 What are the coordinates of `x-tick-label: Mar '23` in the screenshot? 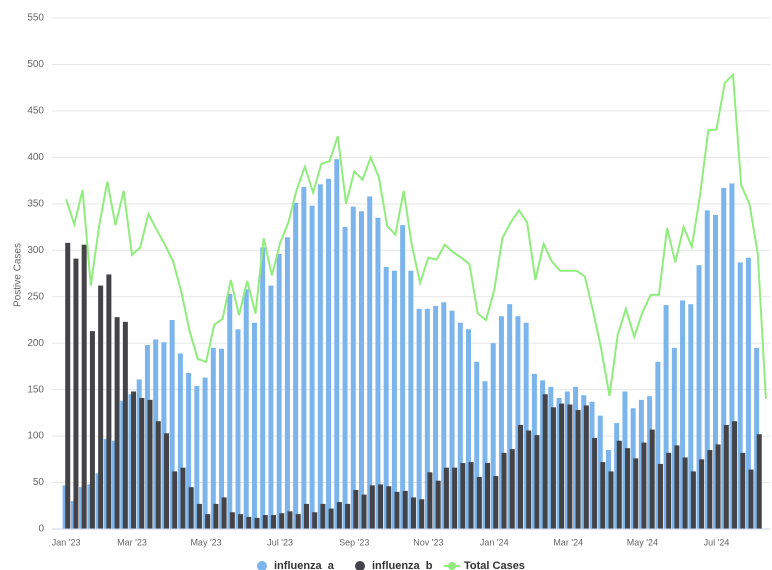 It's located at (132, 542).